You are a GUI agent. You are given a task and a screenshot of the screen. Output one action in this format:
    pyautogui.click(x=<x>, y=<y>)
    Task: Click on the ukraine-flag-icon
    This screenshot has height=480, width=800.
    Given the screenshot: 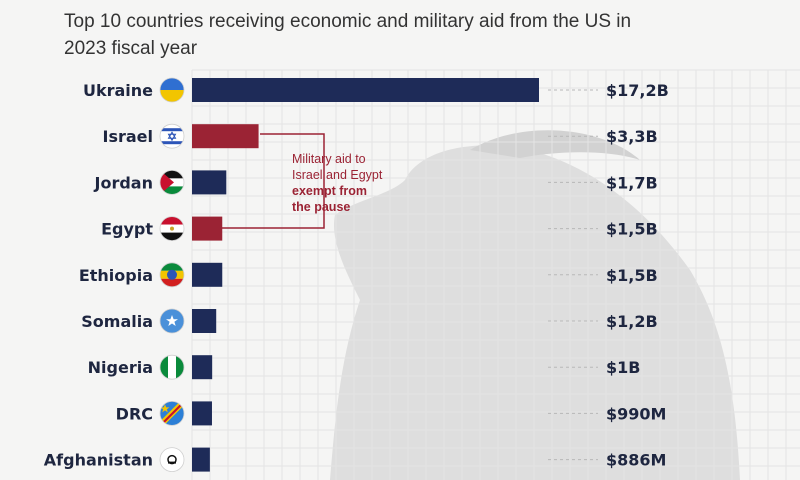 What is the action you would take?
    pyautogui.click(x=172, y=90)
    